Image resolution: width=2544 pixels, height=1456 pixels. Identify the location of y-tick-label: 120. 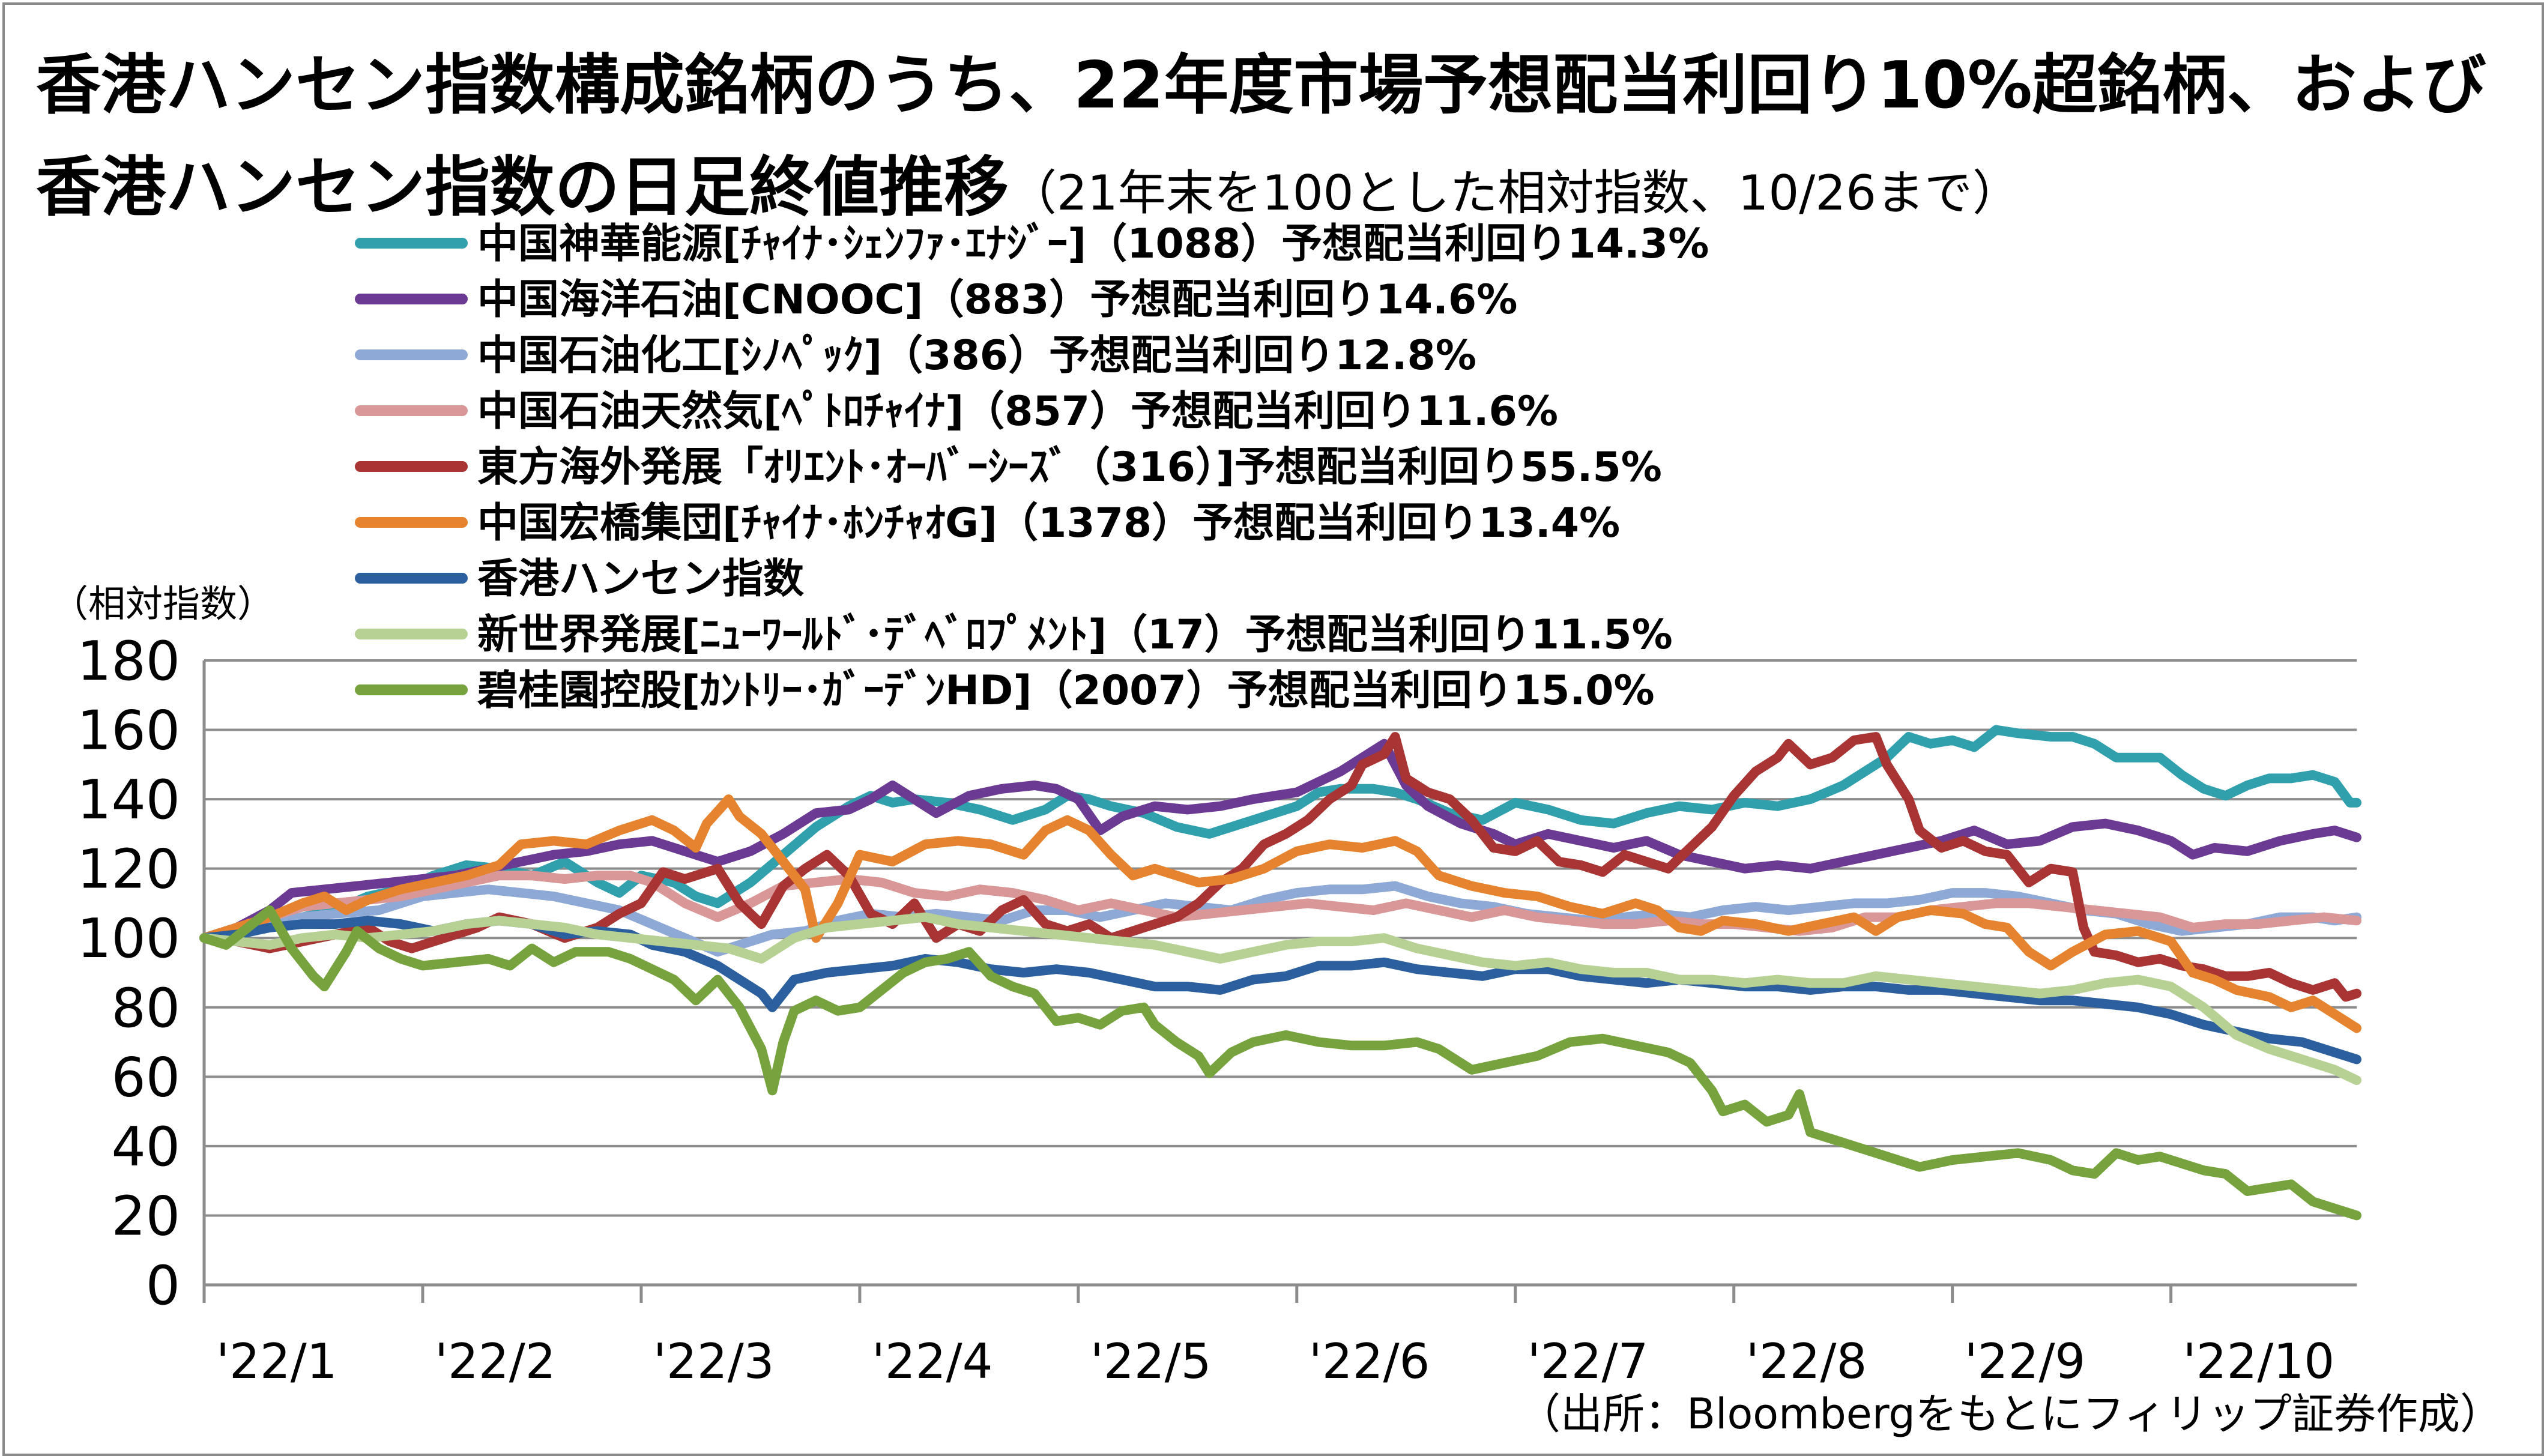
(128, 869).